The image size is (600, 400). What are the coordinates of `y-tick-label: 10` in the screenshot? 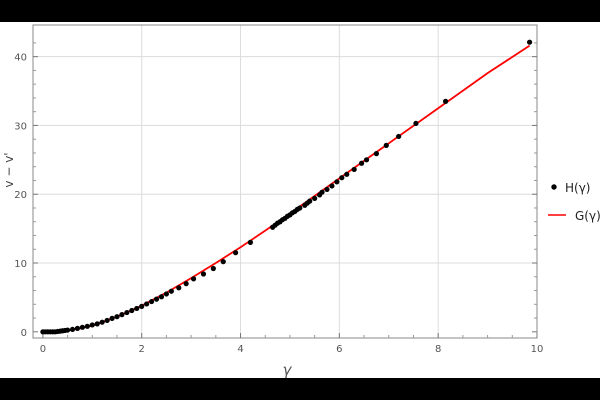 It's located at (20, 264).